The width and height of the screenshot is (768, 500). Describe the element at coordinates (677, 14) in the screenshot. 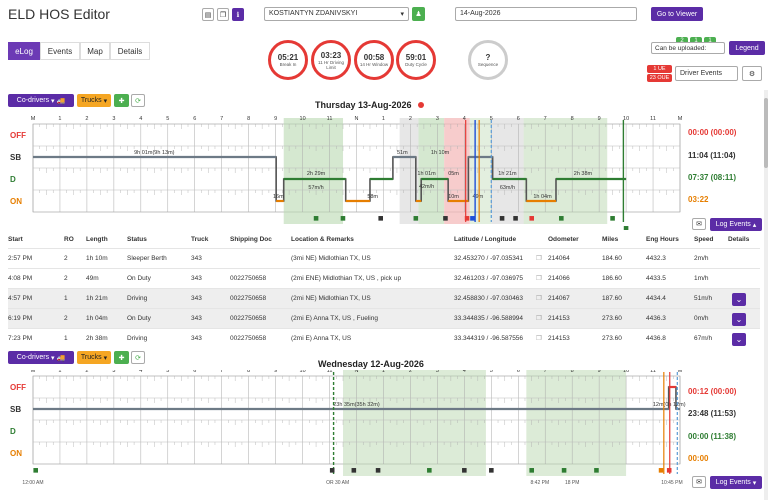

I see `go-to-viewer-button: Go to Viewer` at that location.